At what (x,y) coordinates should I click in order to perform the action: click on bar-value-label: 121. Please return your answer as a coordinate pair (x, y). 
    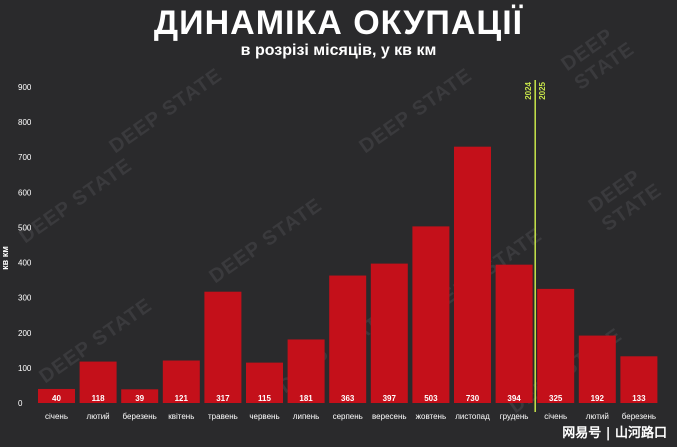
    Looking at the image, I should click on (182, 398).